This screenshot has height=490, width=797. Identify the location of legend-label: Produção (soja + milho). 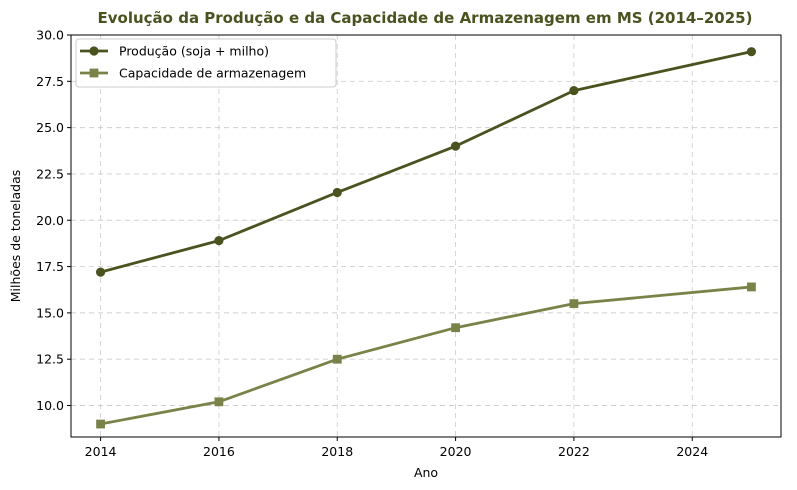
(194, 51).